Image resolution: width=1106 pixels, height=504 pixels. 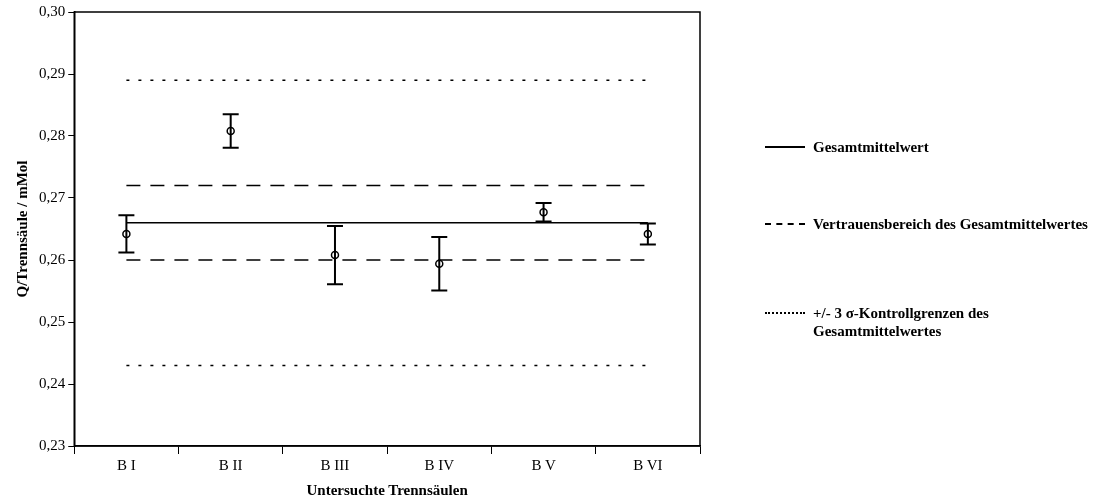 I want to click on x-tick-label: B VI, so click(x=648, y=464).